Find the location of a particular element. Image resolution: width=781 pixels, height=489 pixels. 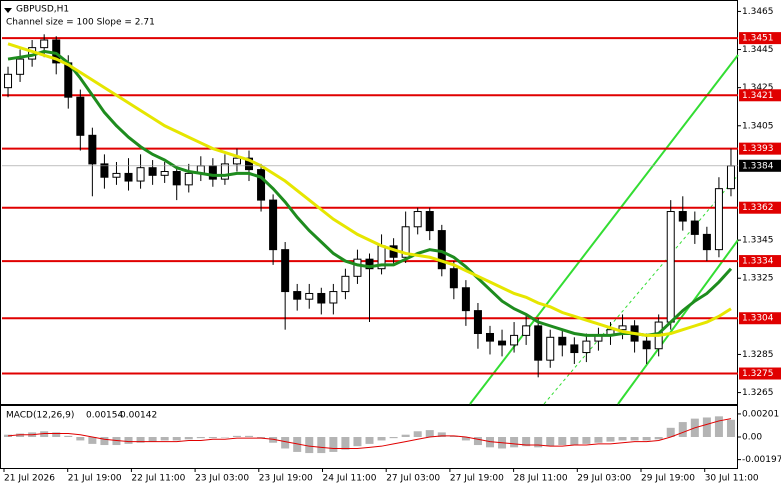

last-price-tag is located at coordinates (760, 165).